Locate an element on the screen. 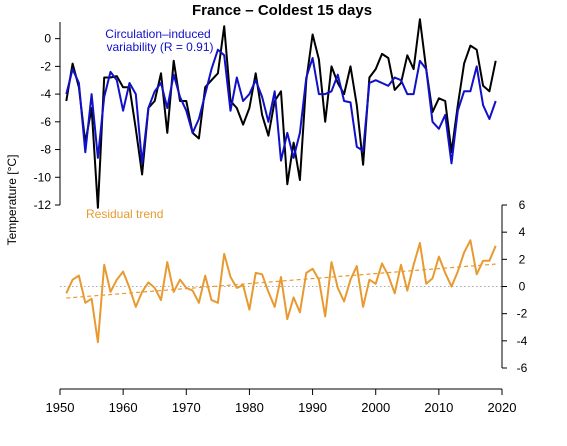 This screenshot has height=446, width=567. bottom-y-tick-label: 4 is located at coordinates (522, 232).